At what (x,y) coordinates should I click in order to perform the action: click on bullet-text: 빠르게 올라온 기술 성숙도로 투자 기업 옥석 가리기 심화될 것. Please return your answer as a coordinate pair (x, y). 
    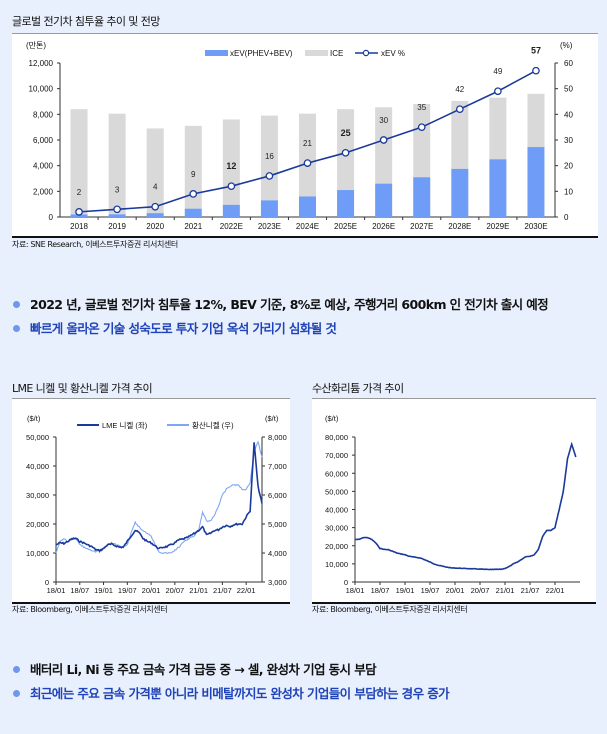
    Looking at the image, I should click on (183, 328).